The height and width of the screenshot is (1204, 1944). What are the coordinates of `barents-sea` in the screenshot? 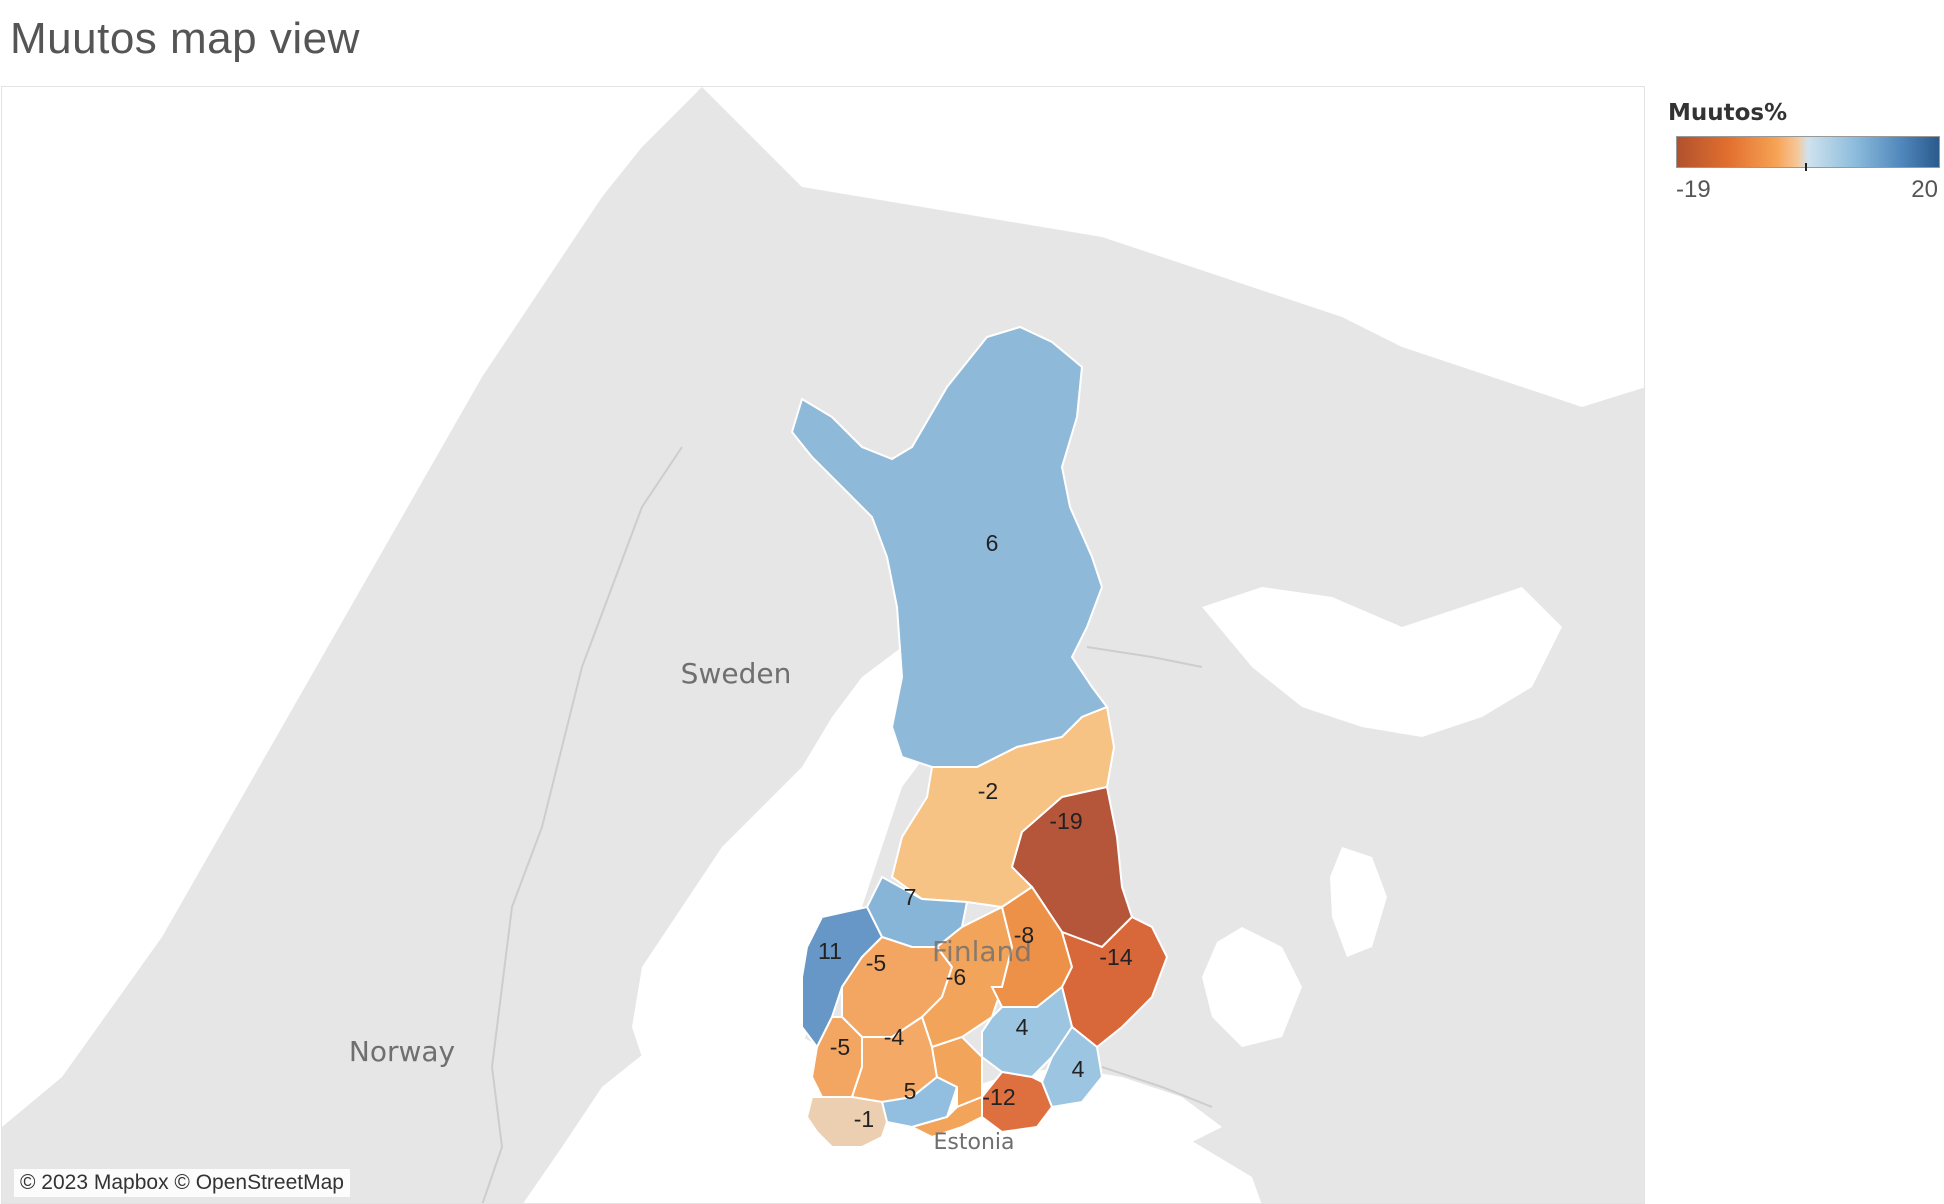 It's located at (1173, 247).